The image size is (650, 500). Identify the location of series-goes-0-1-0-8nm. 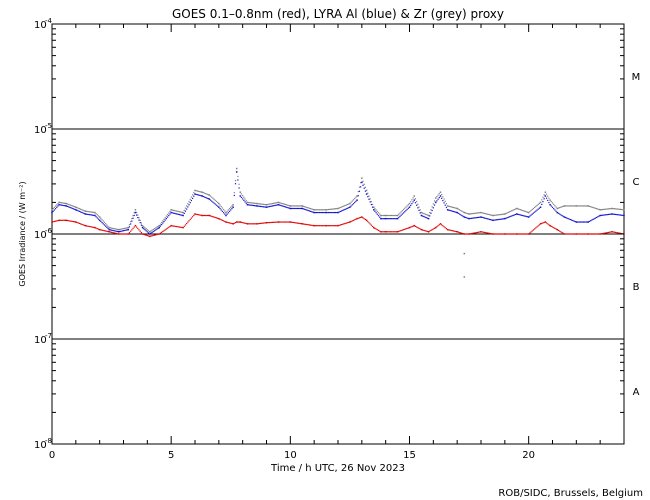
(338, 225).